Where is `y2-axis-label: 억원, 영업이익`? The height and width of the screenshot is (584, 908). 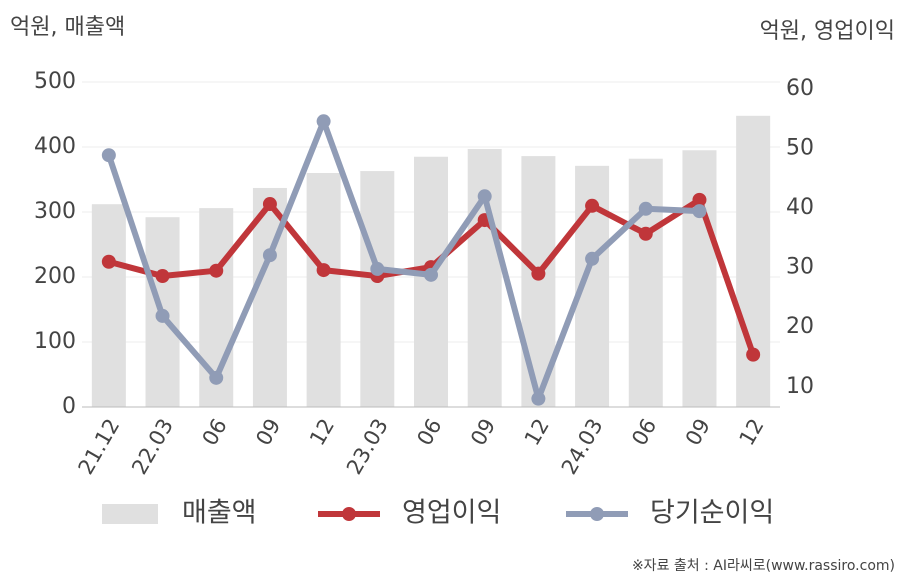 y2-axis-label: 억원, 영업이익 is located at coordinates (827, 31).